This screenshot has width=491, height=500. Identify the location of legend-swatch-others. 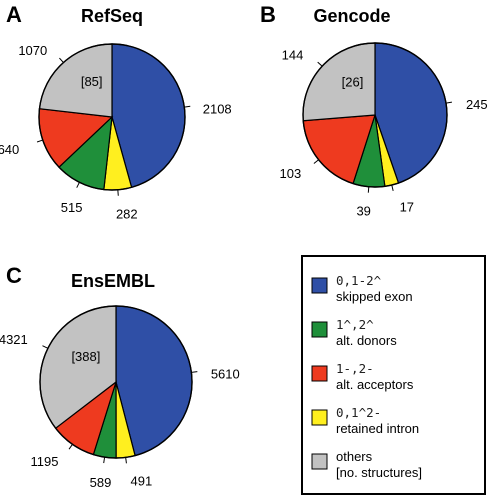
(319, 461).